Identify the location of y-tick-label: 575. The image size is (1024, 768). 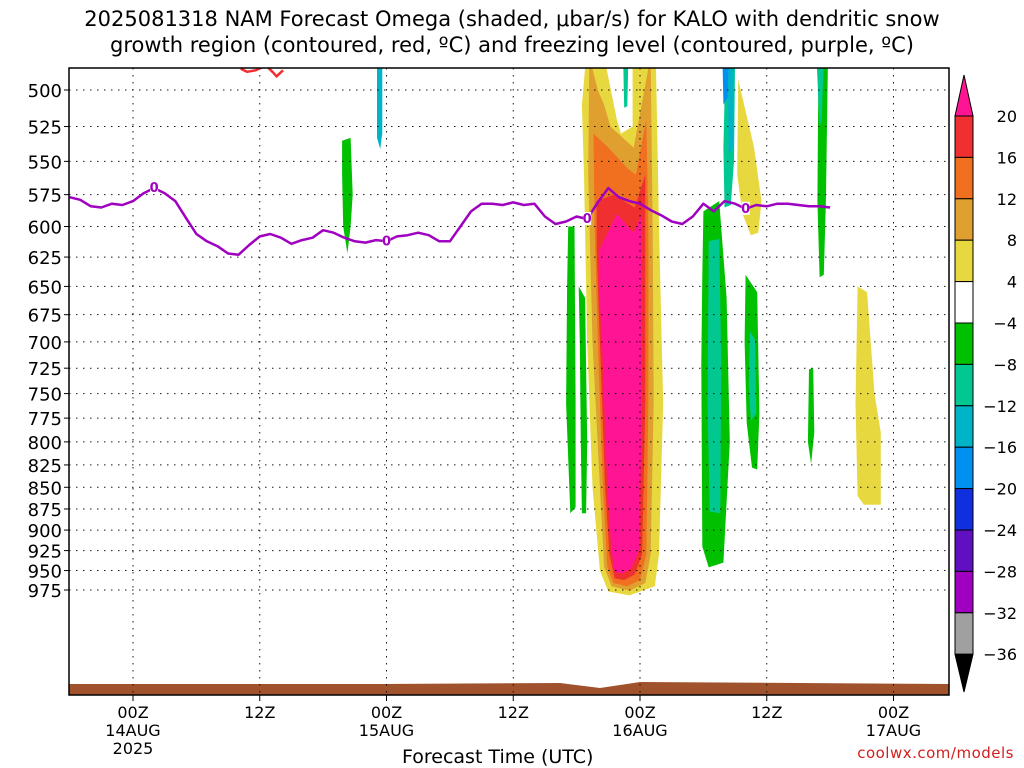
(45, 196).